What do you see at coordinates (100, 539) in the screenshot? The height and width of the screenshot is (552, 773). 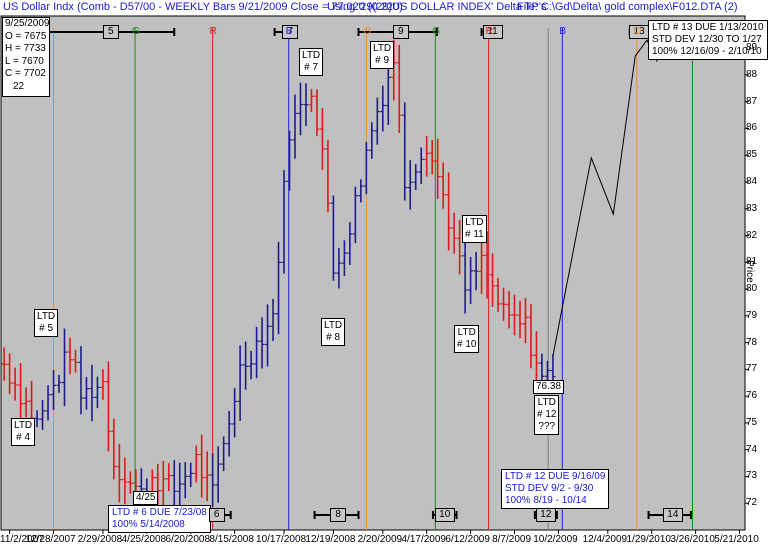 I see `x-tick-label: 2/29/2008` at bounding box center [100, 539].